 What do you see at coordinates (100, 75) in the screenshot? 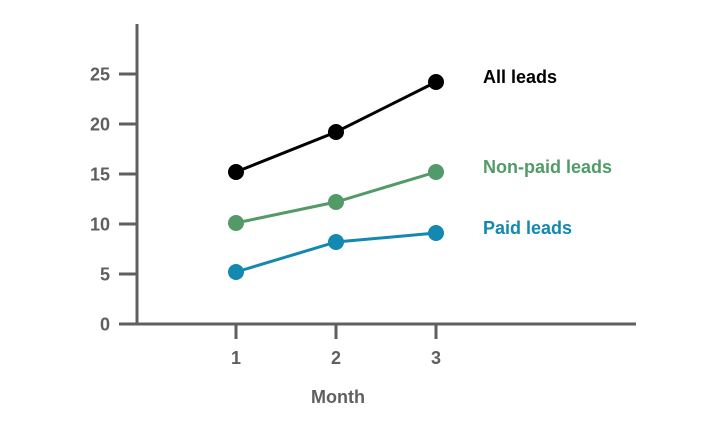
I see `y-tick-label: 25` at bounding box center [100, 75].